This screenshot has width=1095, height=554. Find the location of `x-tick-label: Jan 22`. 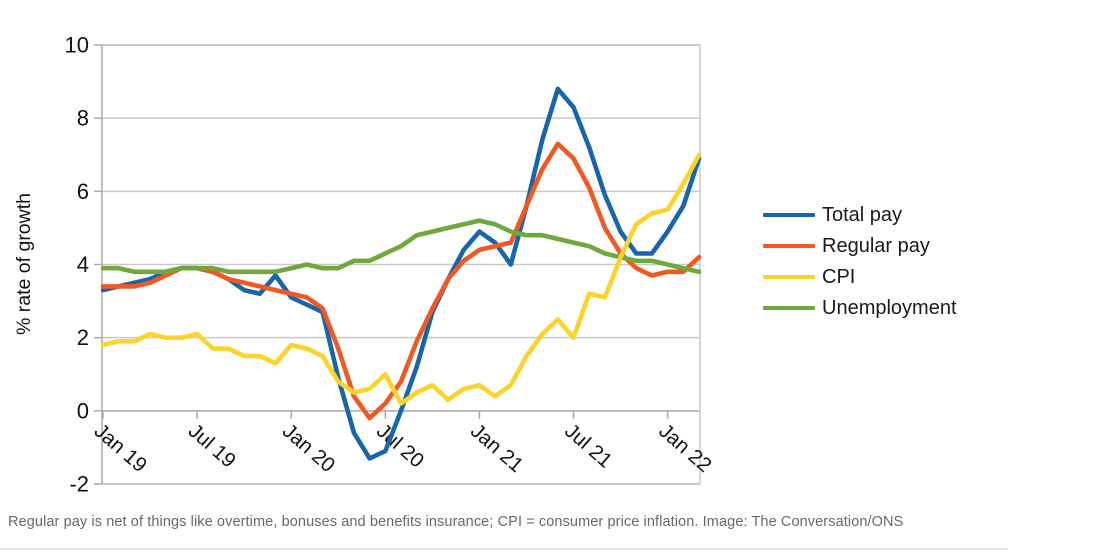

x-tick-label: Jan 22 is located at coordinates (685, 448).